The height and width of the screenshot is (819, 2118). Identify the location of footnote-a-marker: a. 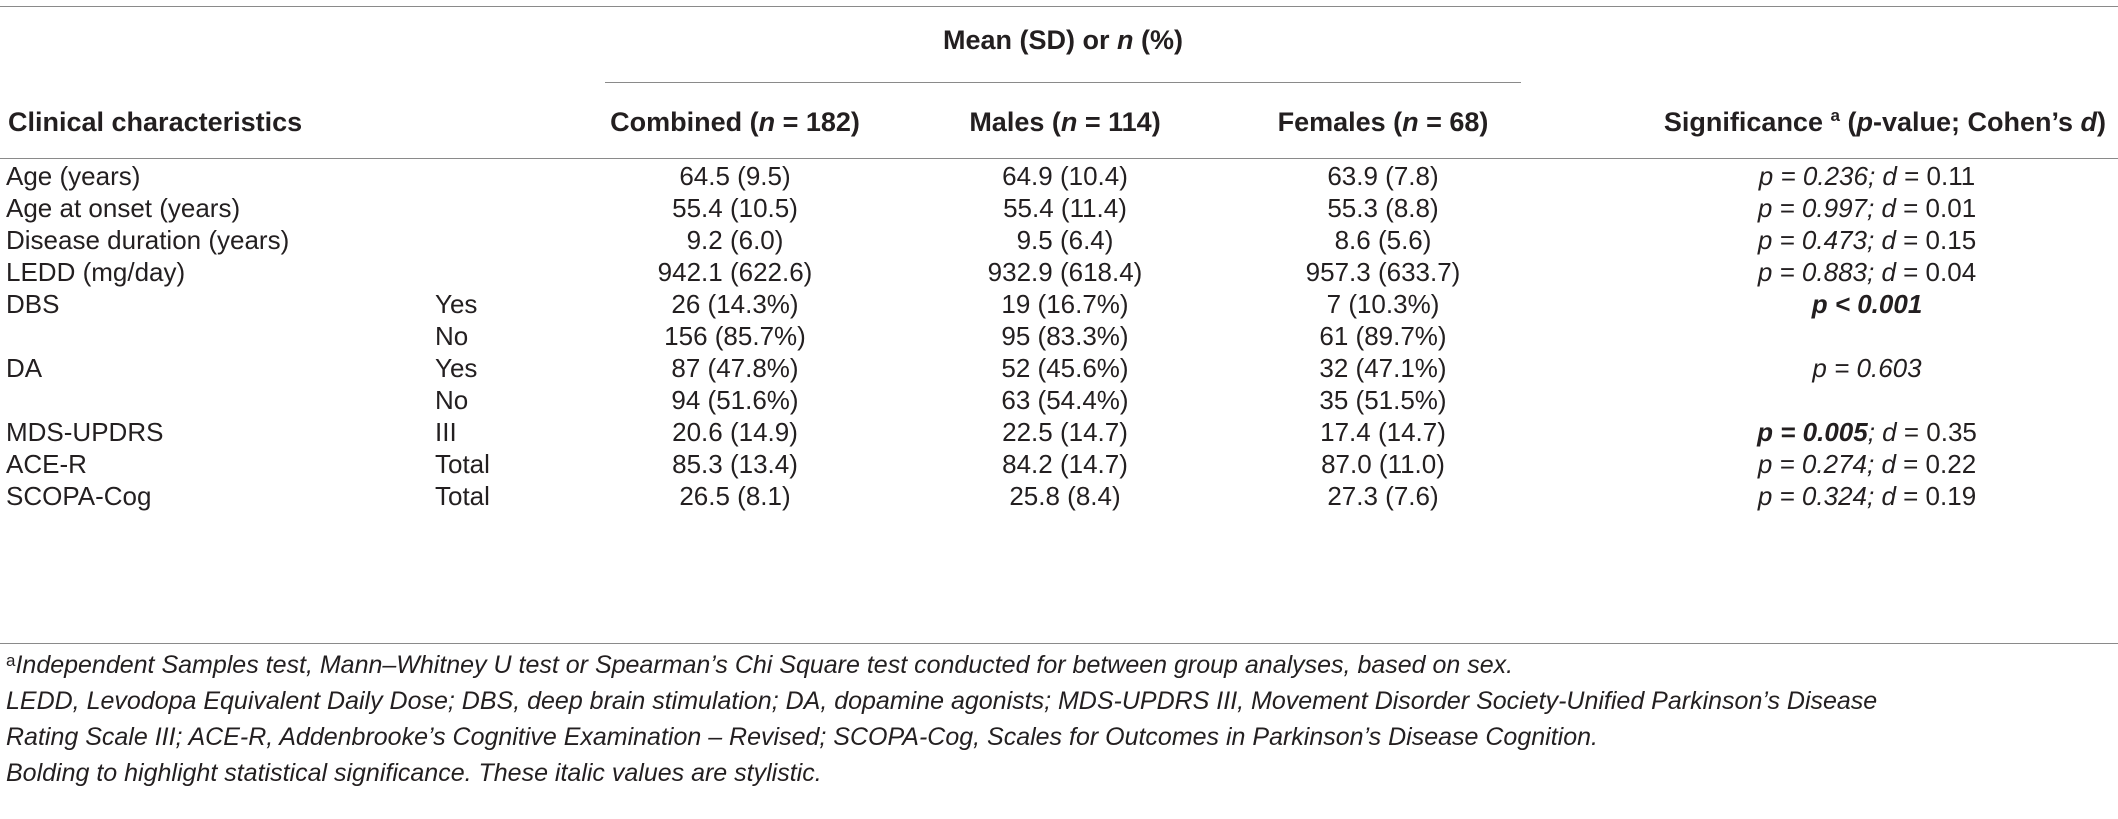
(11, 660).